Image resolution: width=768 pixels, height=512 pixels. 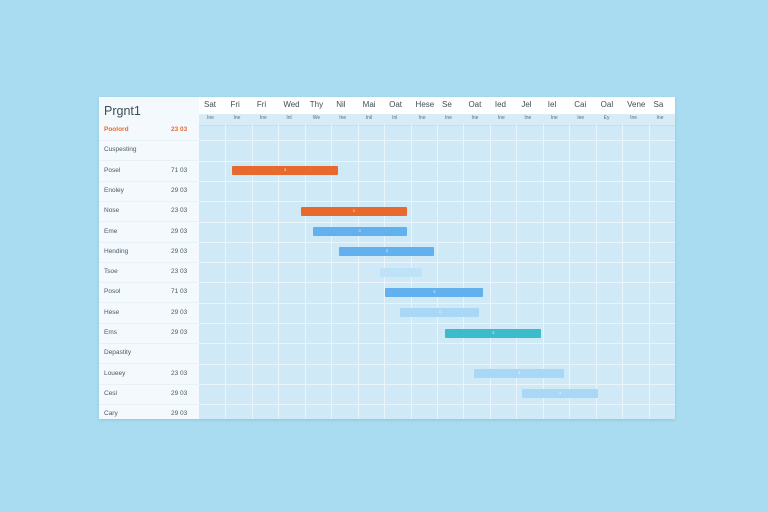 I want to click on task-row: Hese 29 03, so click(x=149, y=313).